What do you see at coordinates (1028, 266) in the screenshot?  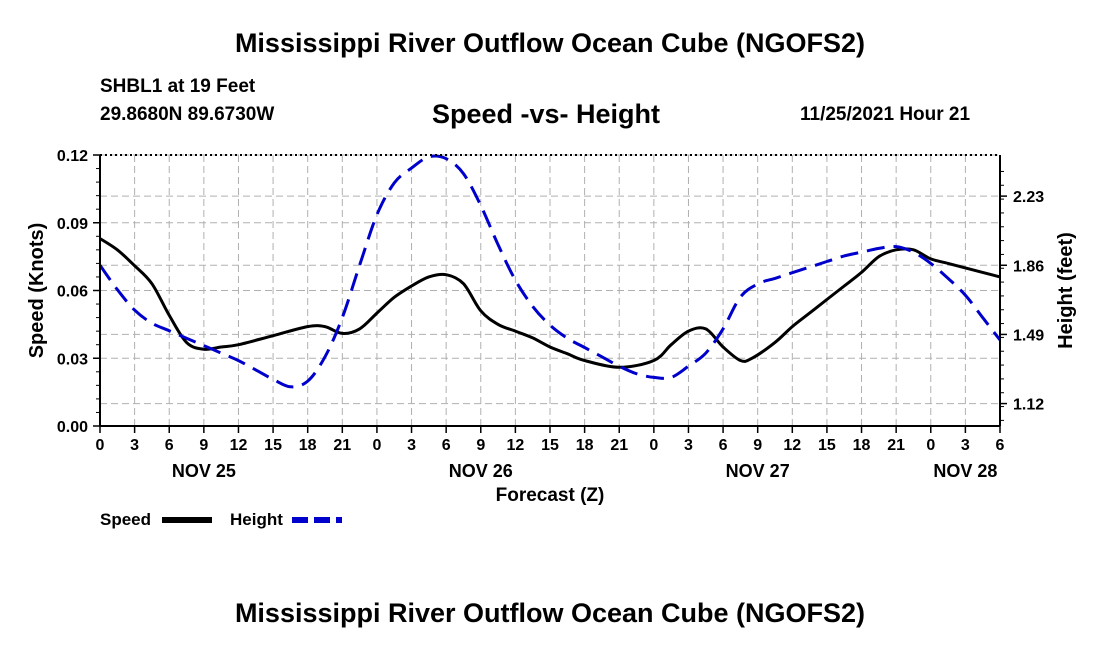 I see `y2-tick-label: 1.86` at bounding box center [1028, 266].